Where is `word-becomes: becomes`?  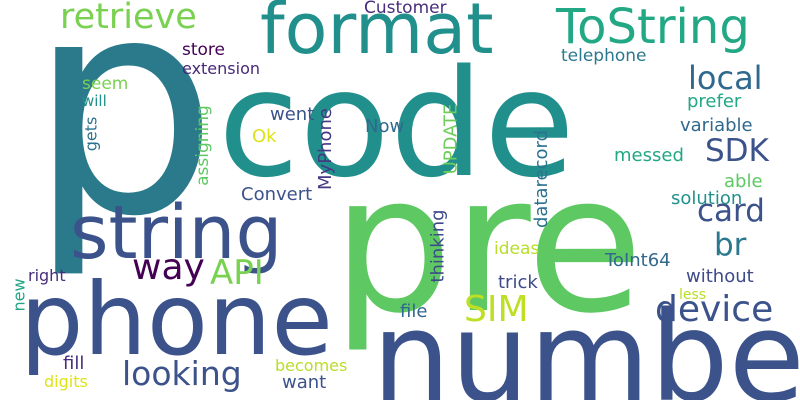 word-becomes: becomes is located at coordinates (311, 365).